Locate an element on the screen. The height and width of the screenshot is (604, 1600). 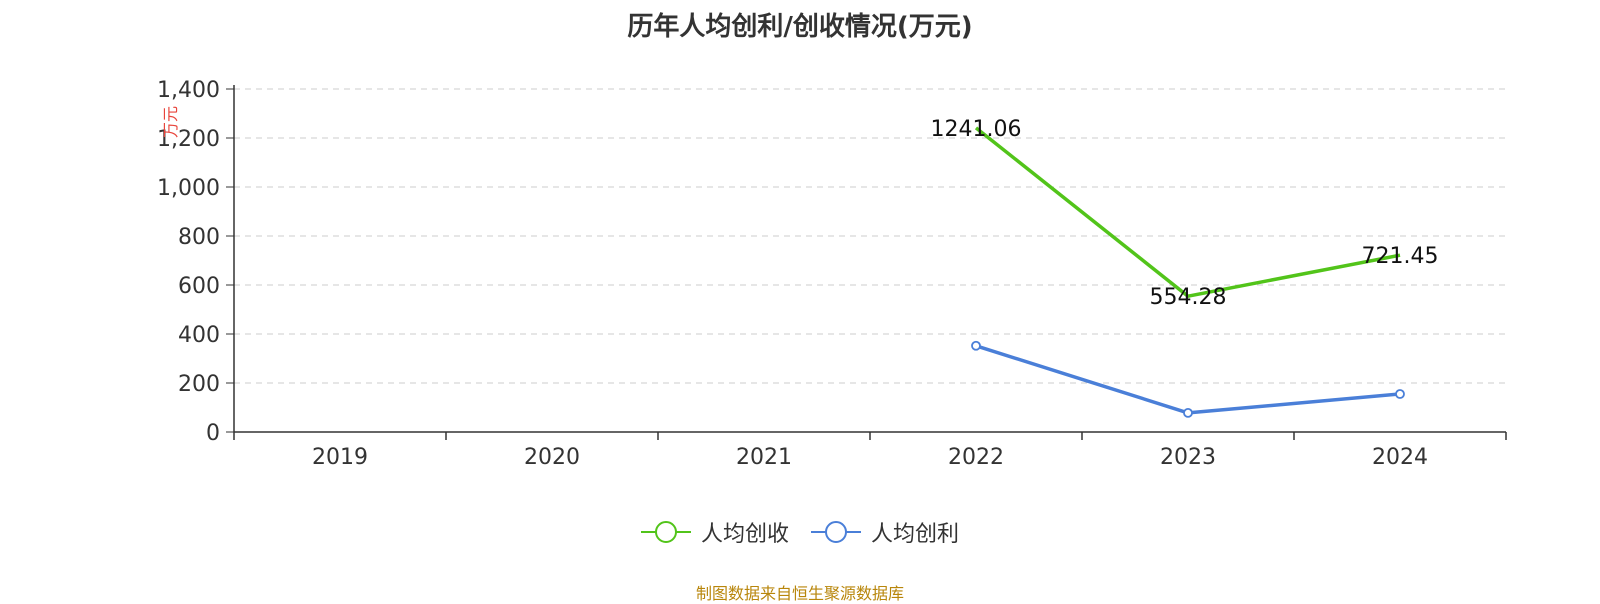
legend: 人均创收 人均创利 is located at coordinates (800, 532).